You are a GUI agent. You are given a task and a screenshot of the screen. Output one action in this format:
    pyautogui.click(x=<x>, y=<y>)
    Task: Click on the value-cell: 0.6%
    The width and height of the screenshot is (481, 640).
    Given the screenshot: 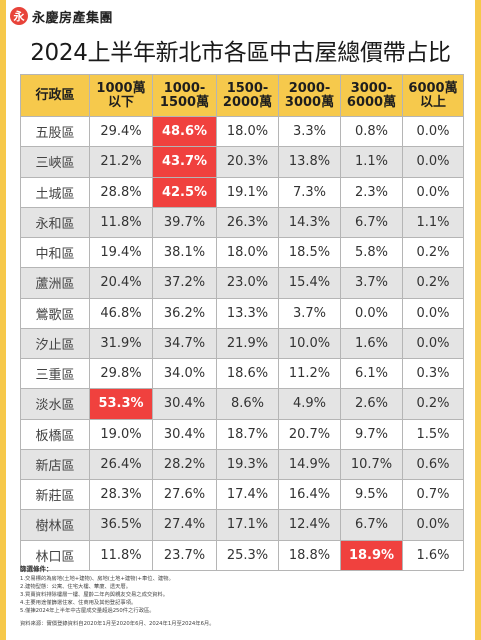 What is the action you would take?
    pyautogui.click(x=433, y=464)
    